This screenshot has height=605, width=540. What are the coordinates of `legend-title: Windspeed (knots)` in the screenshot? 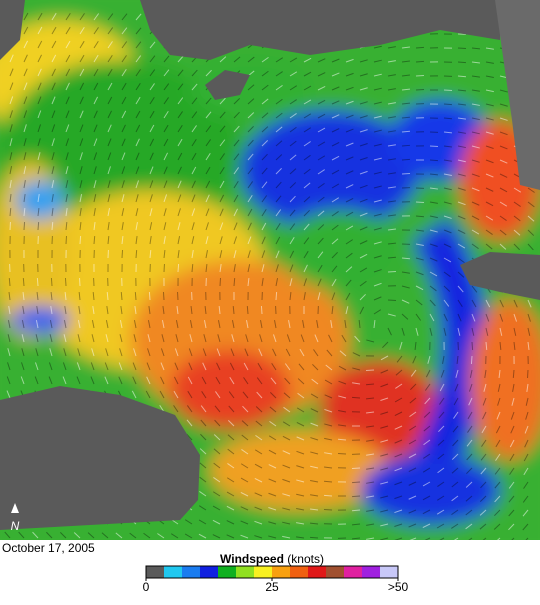 It's located at (272, 559).